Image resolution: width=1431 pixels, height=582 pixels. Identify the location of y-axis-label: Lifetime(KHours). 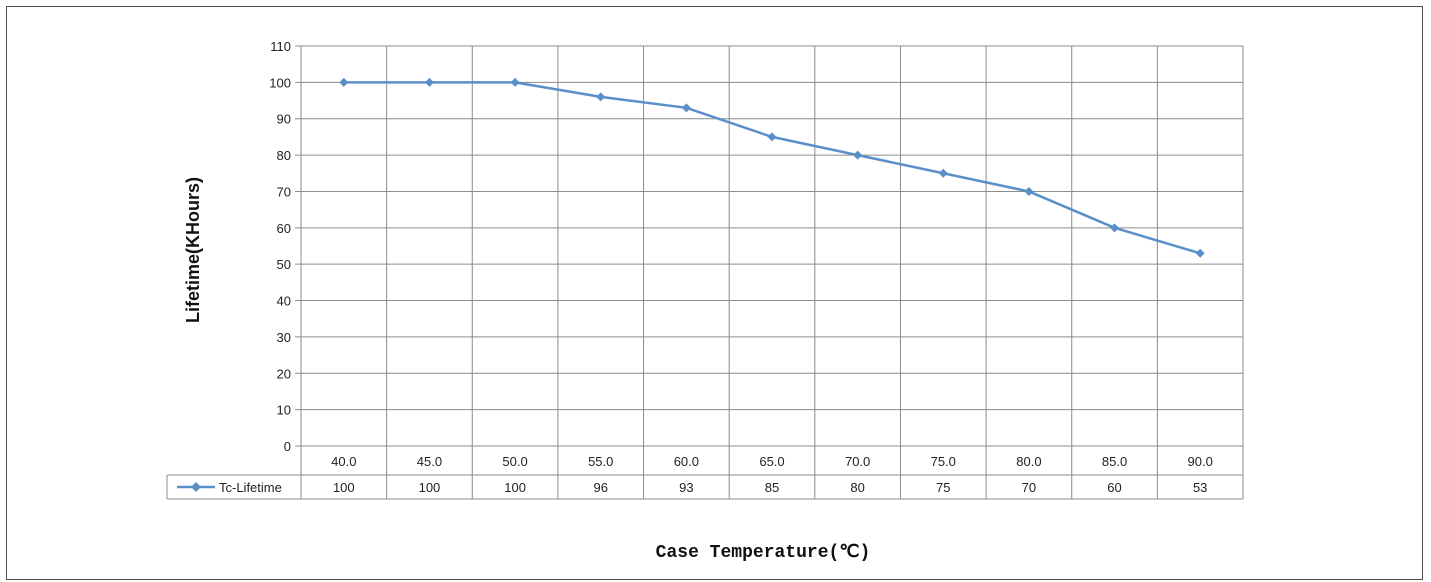
(193, 250).